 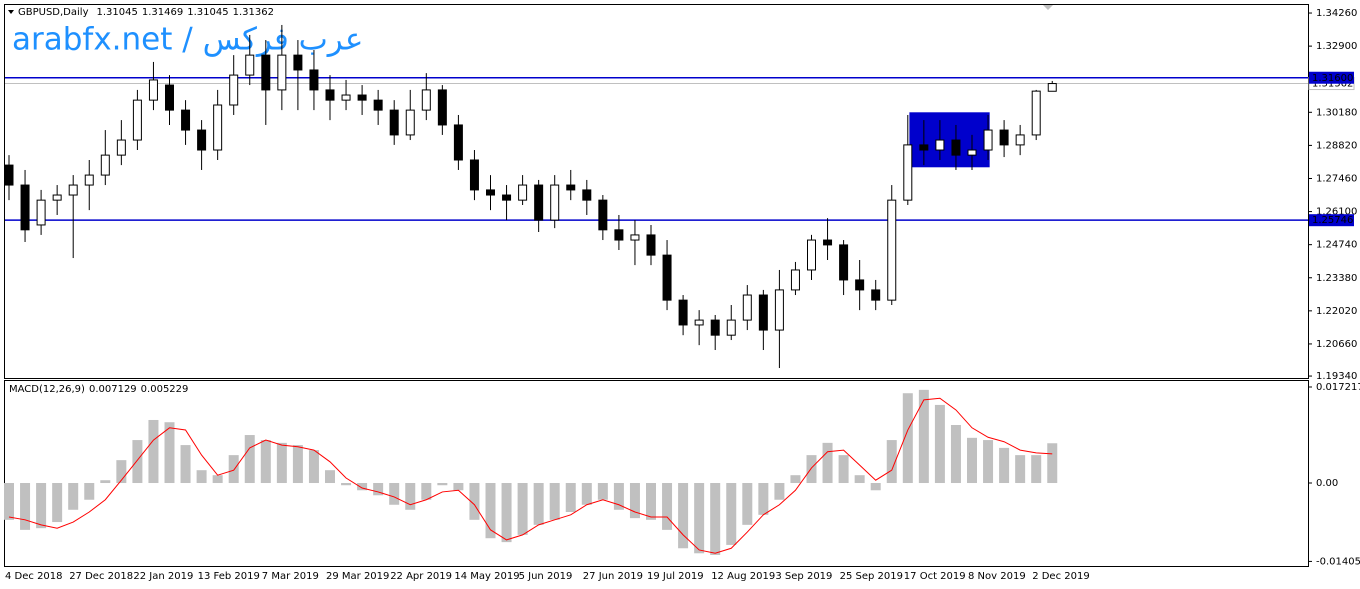 What do you see at coordinates (743, 576) in the screenshot?
I see `x-tick-label: 12 Aug 2019` at bounding box center [743, 576].